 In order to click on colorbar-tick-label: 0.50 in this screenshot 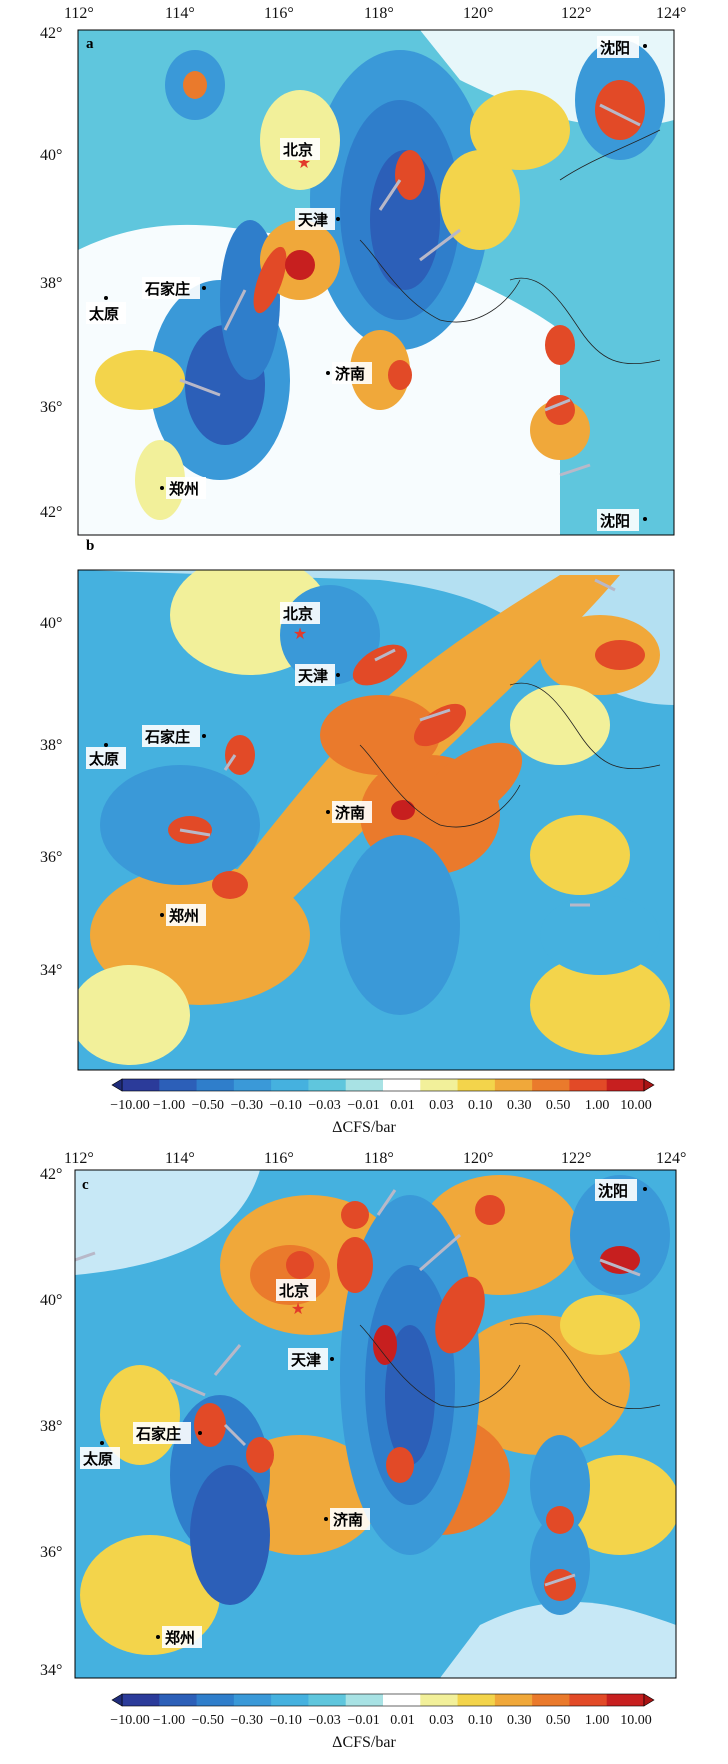, I will do `click(558, 1720)`.